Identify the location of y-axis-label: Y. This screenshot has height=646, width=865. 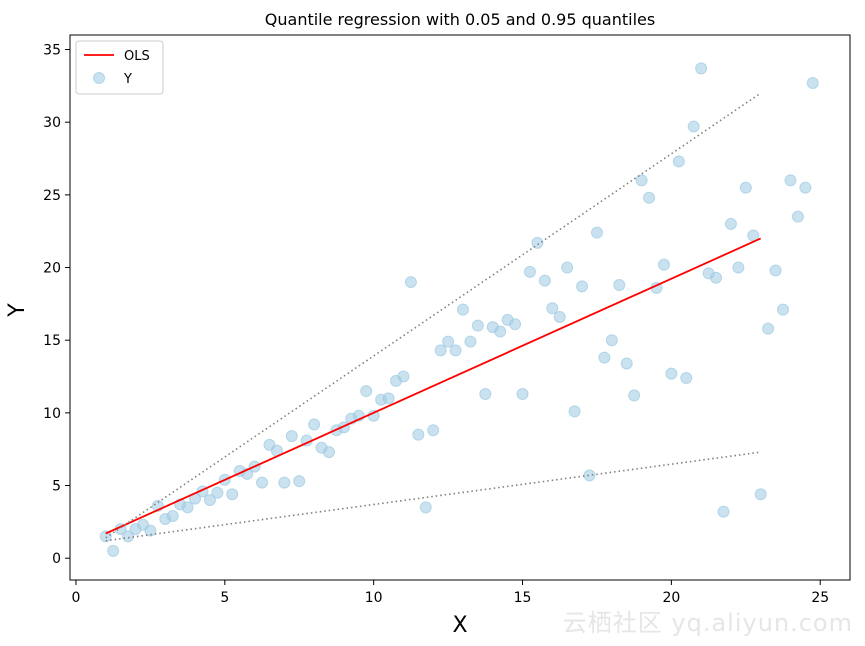
(17, 310).